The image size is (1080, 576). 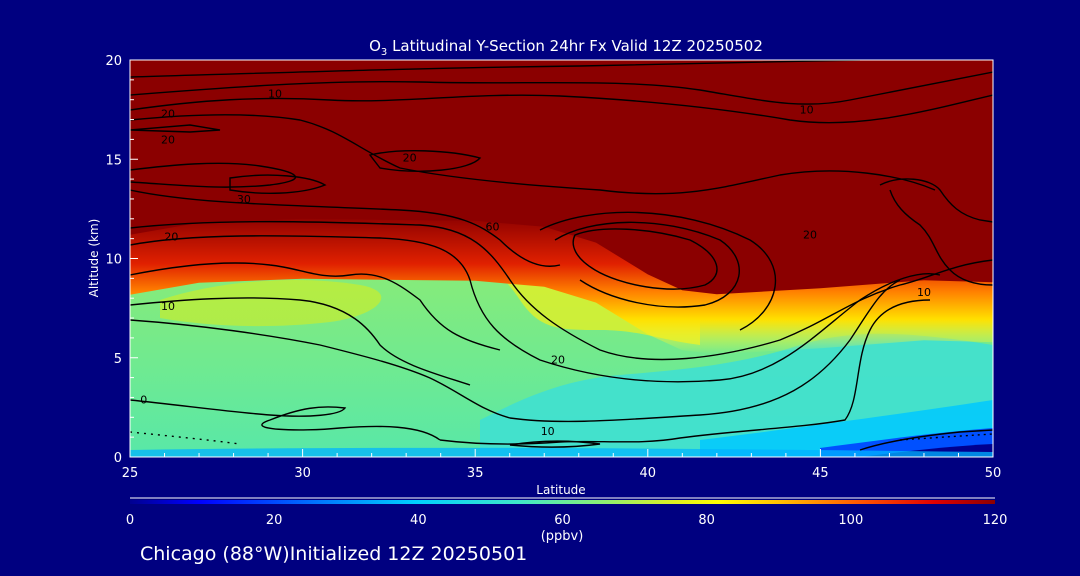 I want to click on y-axis: 0 5 10 15 20, so click(x=121, y=260).